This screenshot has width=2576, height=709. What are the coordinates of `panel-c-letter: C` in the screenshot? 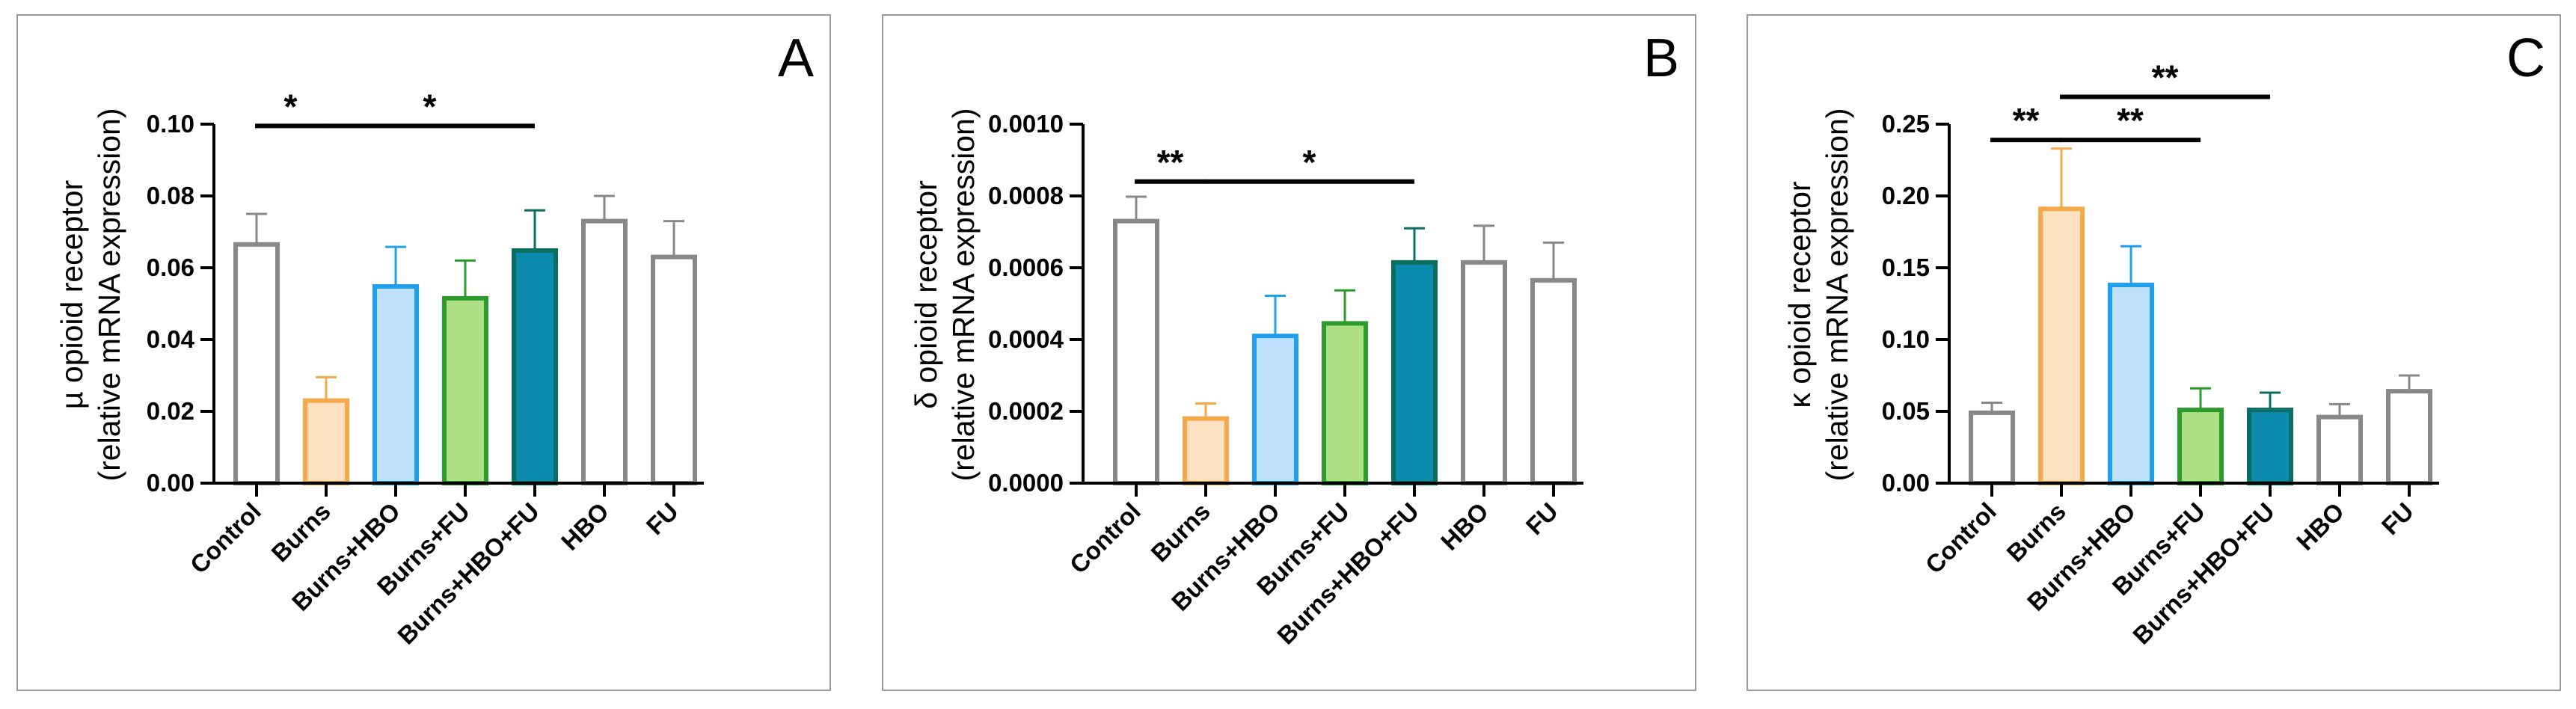 It's located at (2525, 58).